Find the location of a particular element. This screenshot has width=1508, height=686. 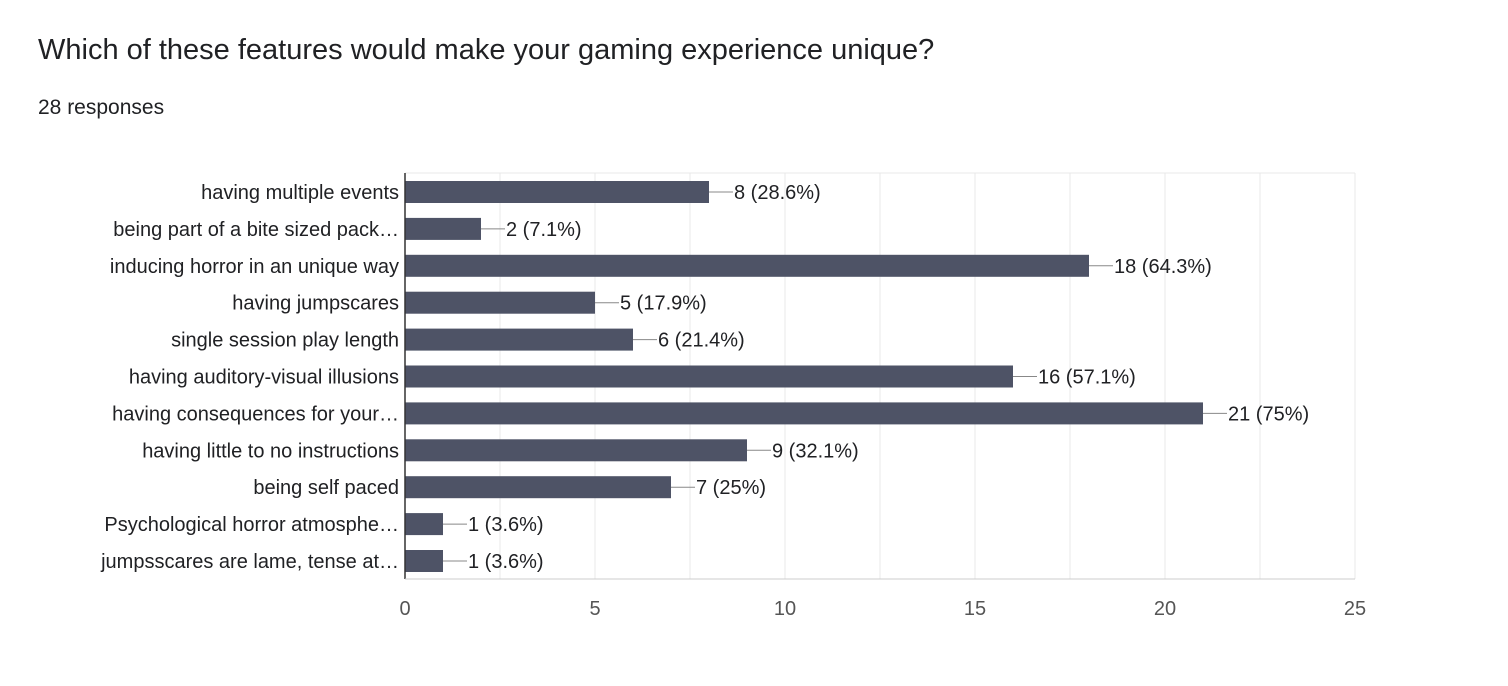

category-label: having multiple events is located at coordinates (300, 193).